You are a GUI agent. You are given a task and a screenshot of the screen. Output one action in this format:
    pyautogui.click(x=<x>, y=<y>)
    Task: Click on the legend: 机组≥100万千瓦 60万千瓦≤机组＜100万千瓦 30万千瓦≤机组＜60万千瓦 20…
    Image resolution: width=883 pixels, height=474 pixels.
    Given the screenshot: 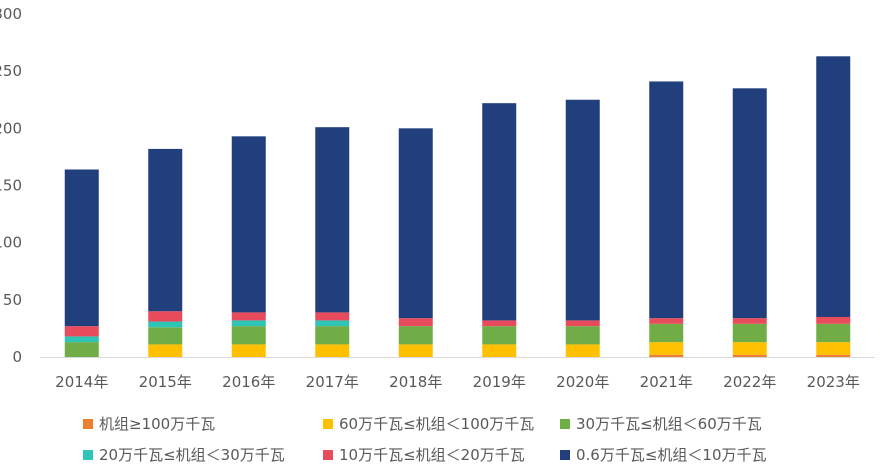 What is the action you would take?
    pyautogui.click(x=441, y=439)
    